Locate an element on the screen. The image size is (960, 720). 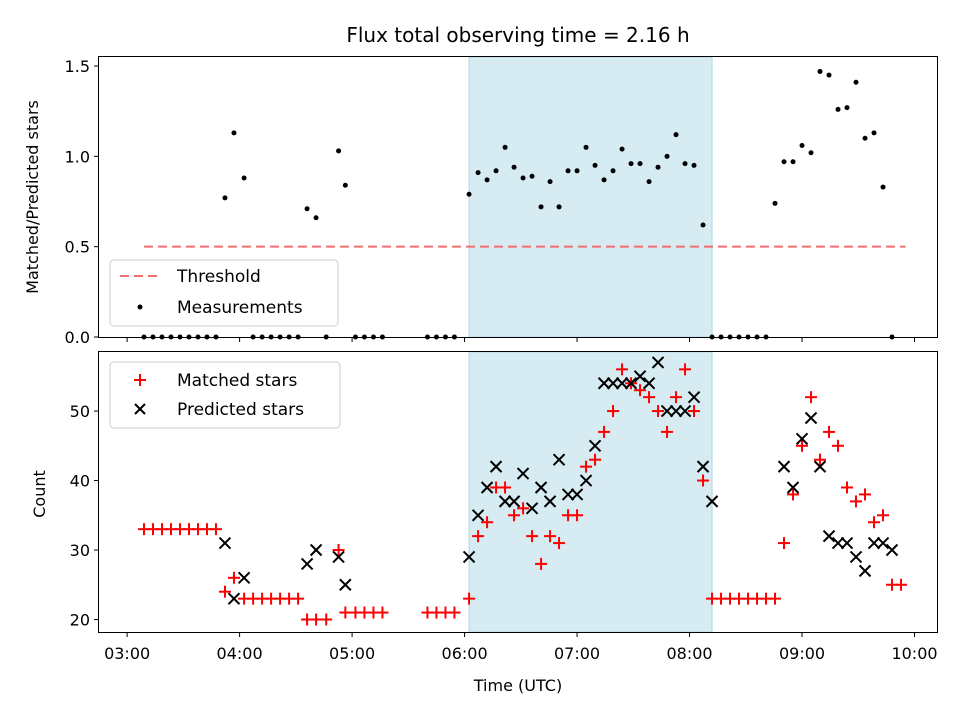
bottom-y-tick-label: 20 is located at coordinates (80, 619).